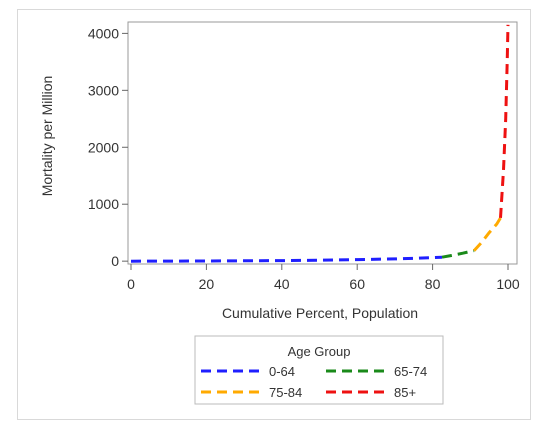 This screenshot has width=550, height=430. Describe the element at coordinates (131, 284) in the screenshot. I see `x-tick-label-0: 0` at that location.